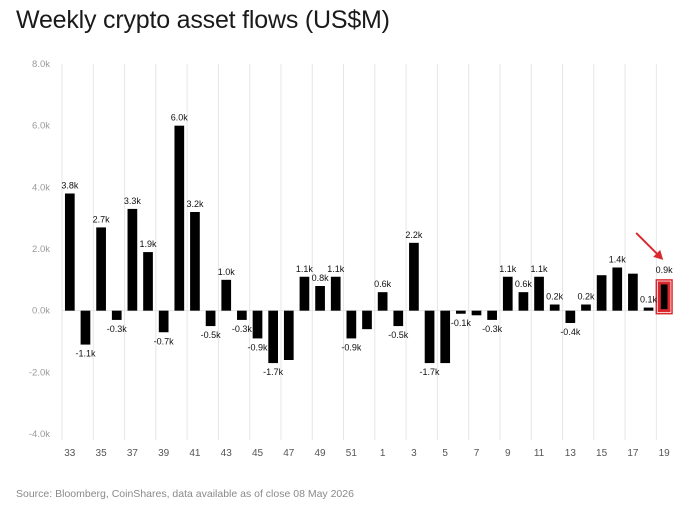  I want to click on data-label: -0.4k, so click(570, 332).